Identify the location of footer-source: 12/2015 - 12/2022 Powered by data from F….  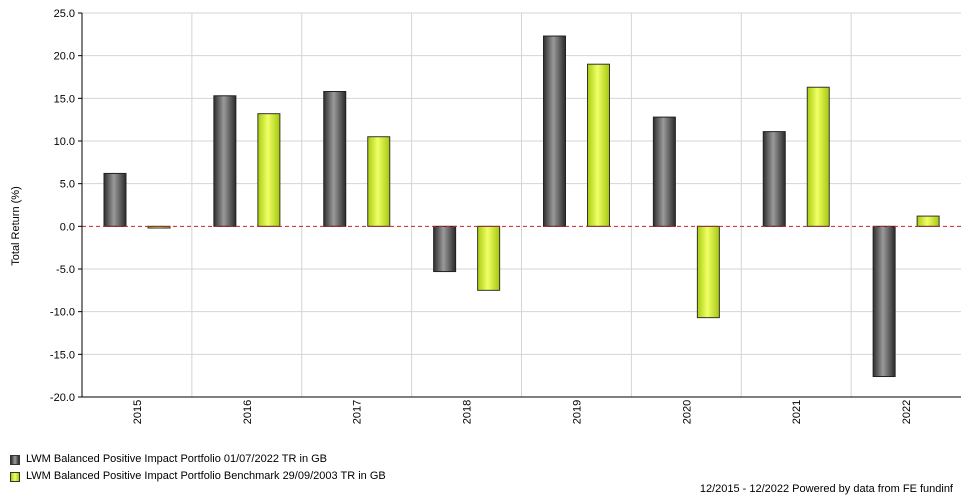
(826, 489).